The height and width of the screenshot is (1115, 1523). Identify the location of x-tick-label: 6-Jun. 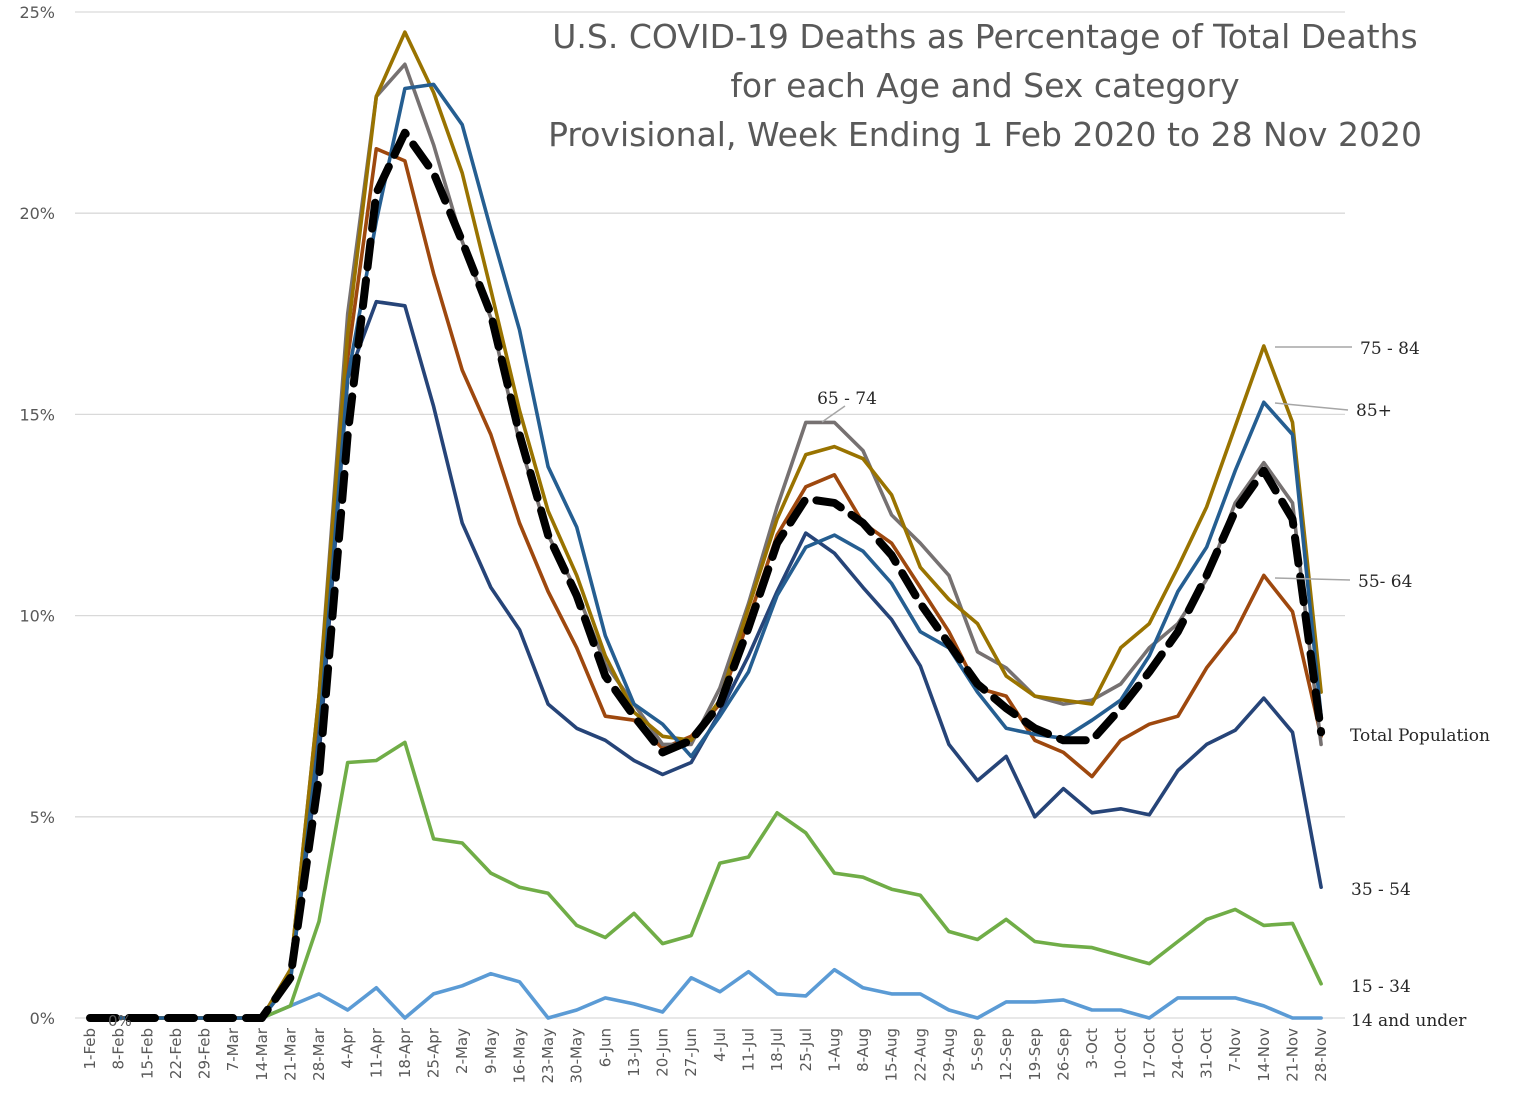
(605, 1047).